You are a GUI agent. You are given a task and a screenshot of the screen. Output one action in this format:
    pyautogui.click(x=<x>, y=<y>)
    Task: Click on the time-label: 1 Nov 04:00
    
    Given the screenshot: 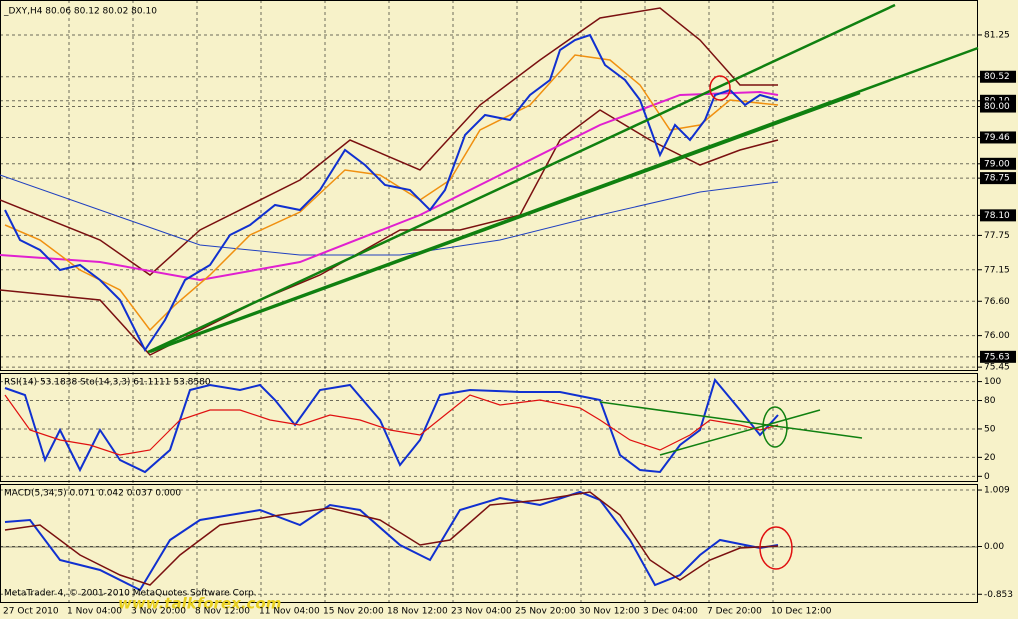 What is the action you would take?
    pyautogui.click(x=94, y=612)
    